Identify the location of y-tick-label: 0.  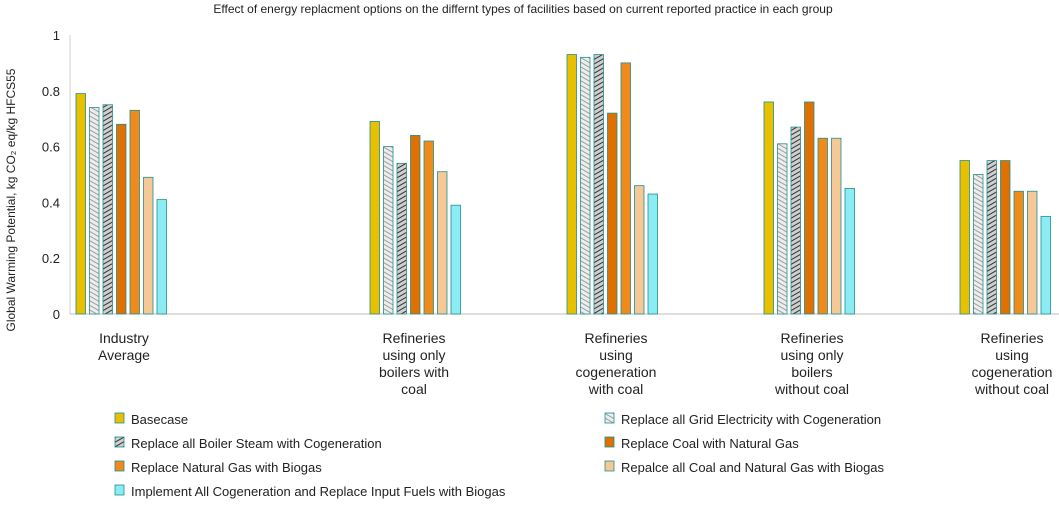
(56, 314).